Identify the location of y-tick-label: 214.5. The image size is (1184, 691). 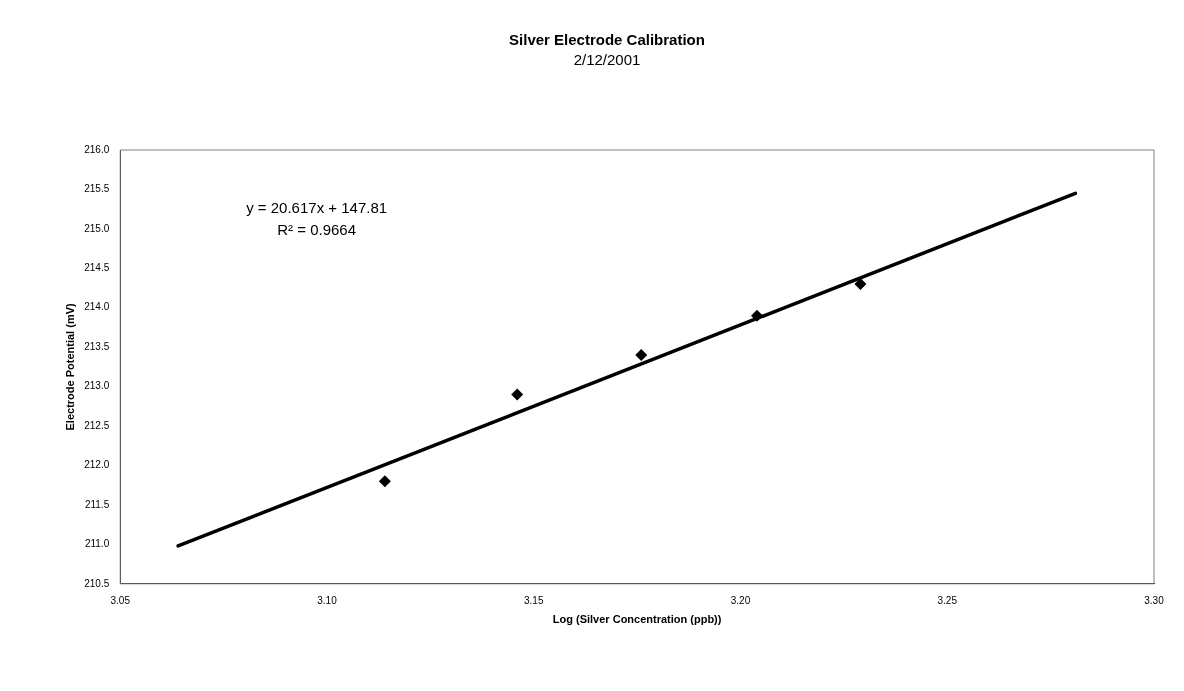
(97, 268).